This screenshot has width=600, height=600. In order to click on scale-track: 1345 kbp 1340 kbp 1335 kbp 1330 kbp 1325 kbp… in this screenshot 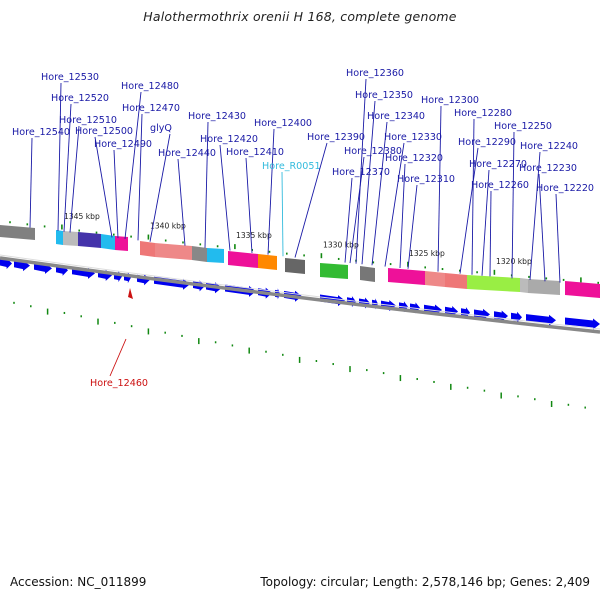, I will do `click(304, 248)`.